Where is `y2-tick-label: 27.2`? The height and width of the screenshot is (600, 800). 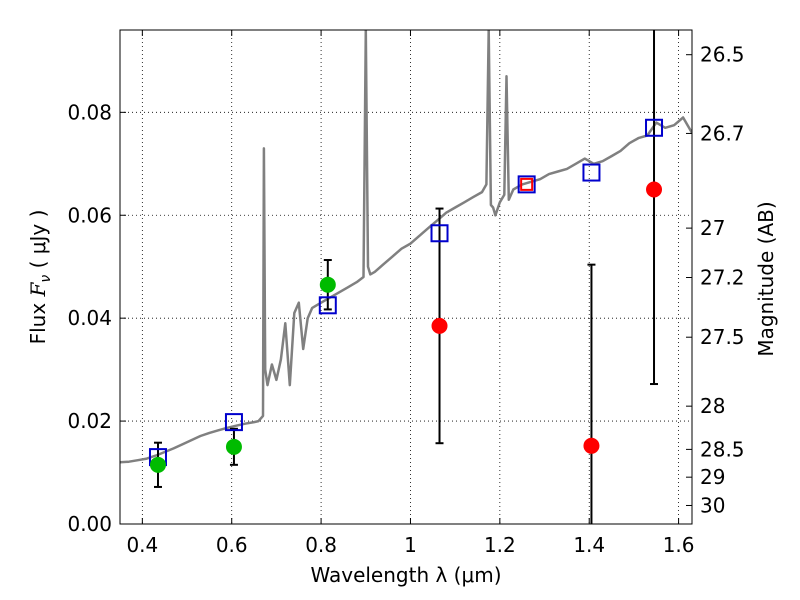 y2-tick-label: 27.2 is located at coordinates (722, 278).